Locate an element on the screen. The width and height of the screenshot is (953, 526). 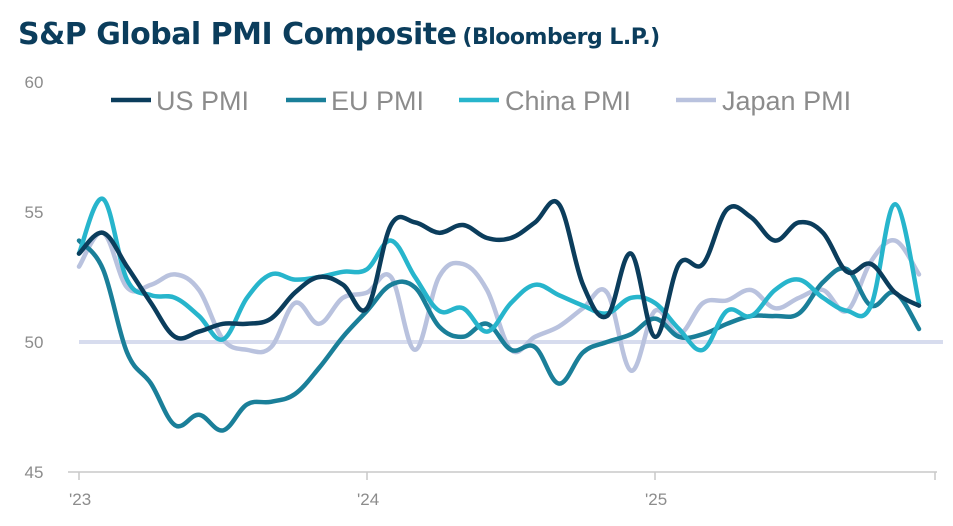
x-tick-label: '25 is located at coordinates (656, 499).